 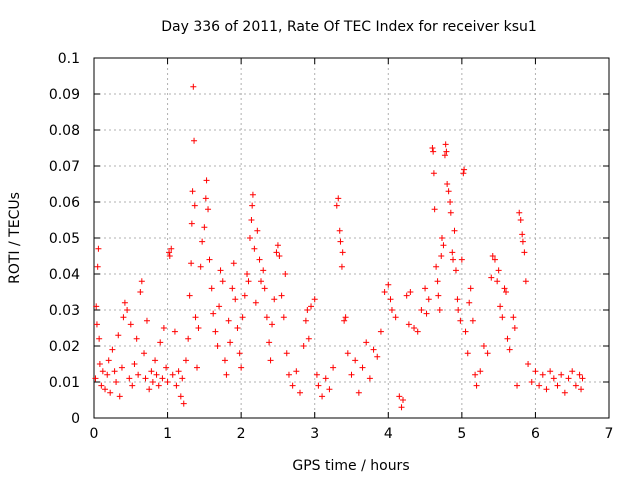 I want to click on x-tick-label: 2, so click(x=241, y=434).